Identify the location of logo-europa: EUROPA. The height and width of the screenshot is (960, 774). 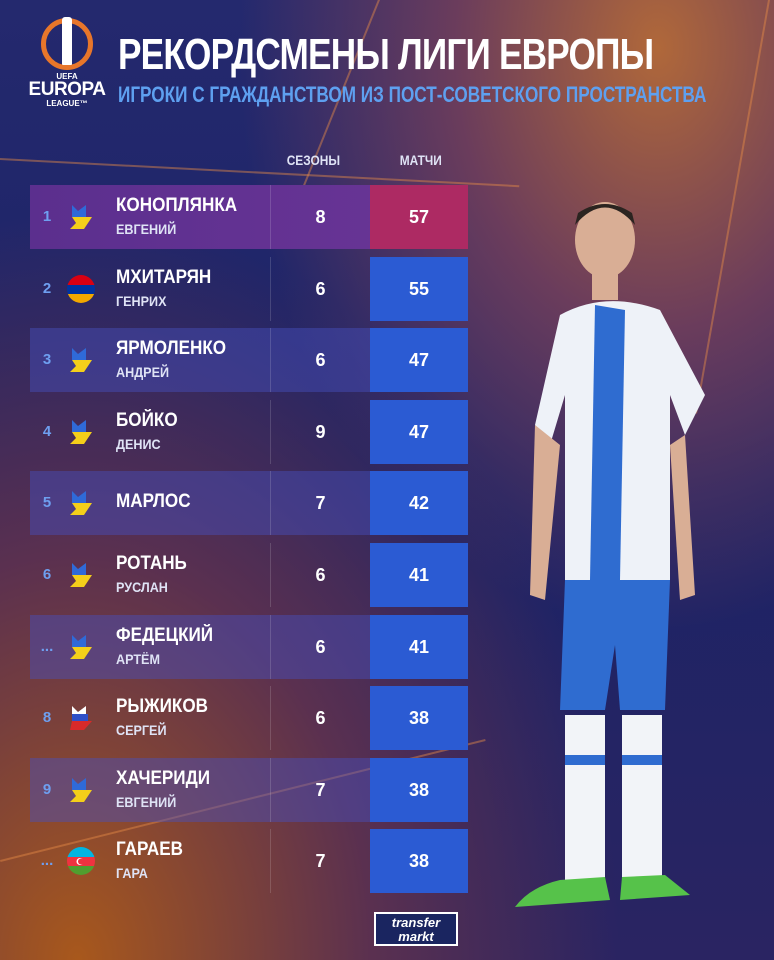
(67, 89).